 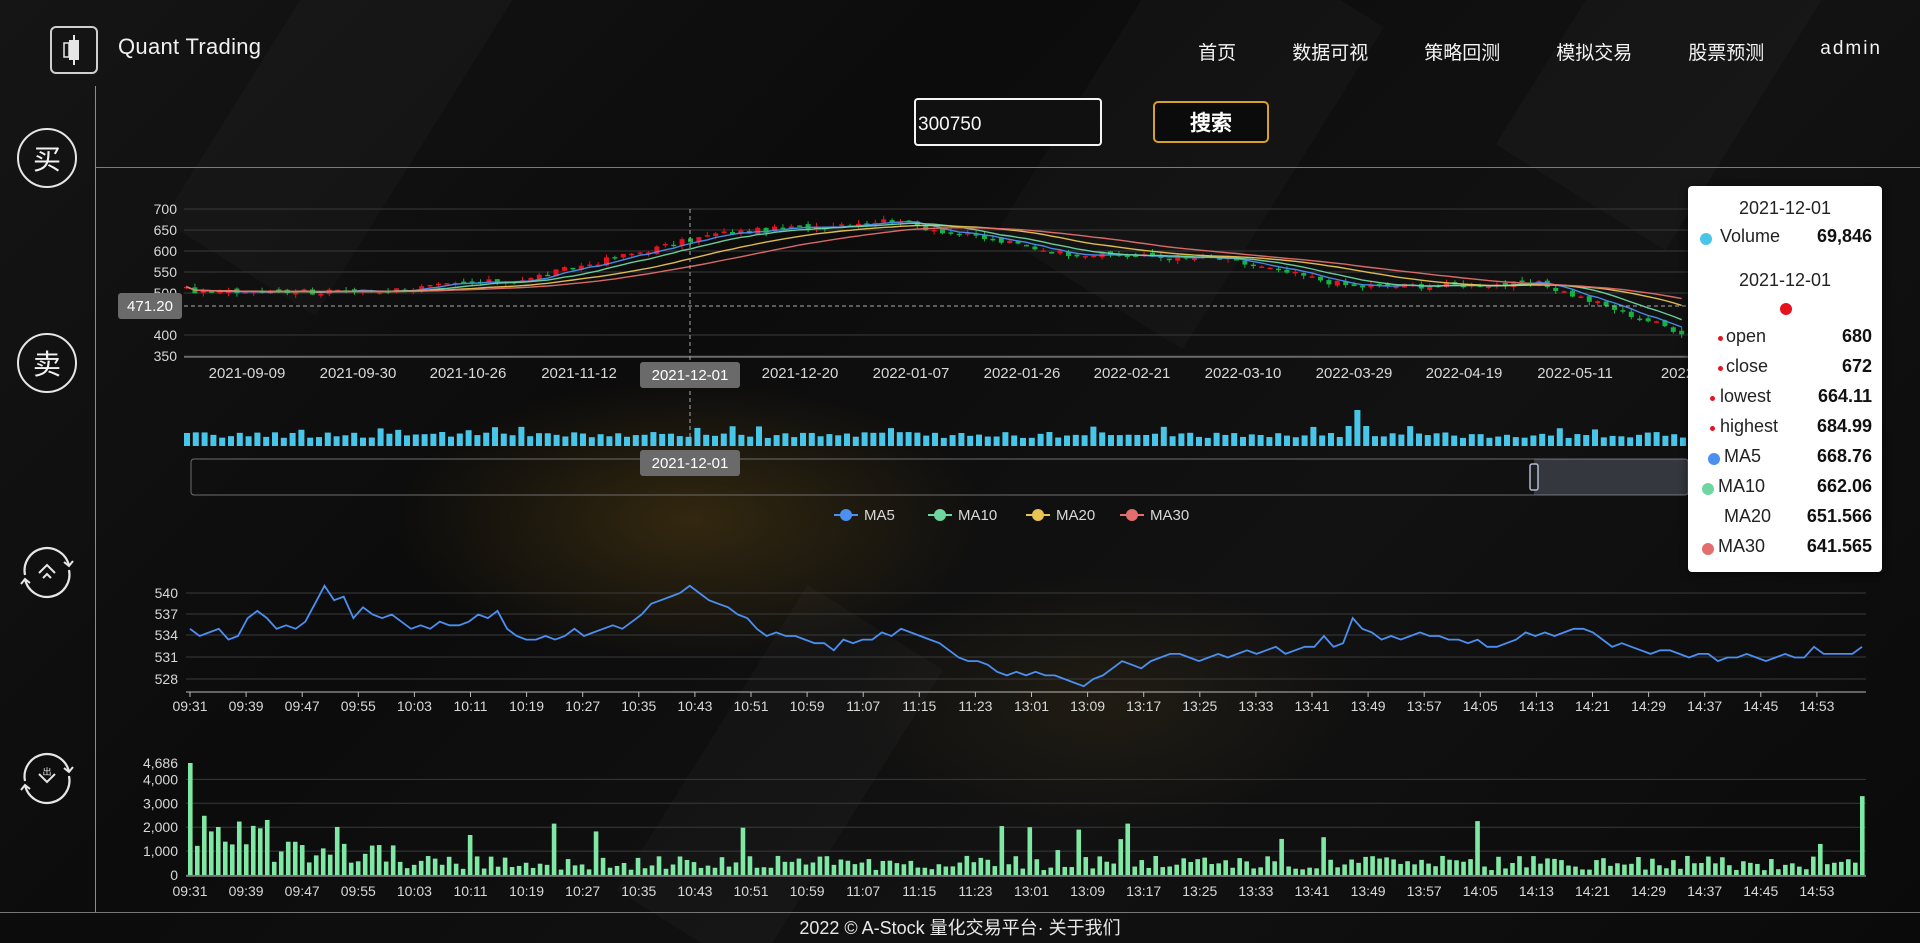 I want to click on nav-user-admin: admin, so click(x=1851, y=48).